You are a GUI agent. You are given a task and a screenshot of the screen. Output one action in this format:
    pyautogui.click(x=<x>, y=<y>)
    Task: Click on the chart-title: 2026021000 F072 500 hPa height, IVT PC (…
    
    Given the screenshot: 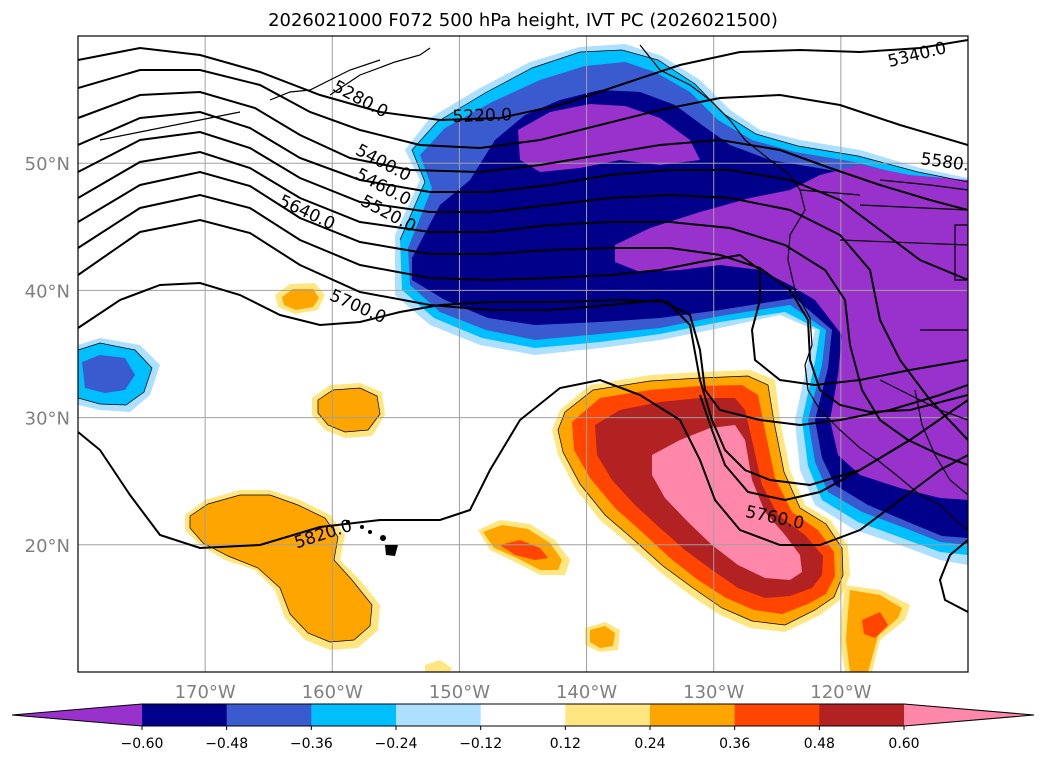 What is the action you would take?
    pyautogui.click(x=523, y=20)
    